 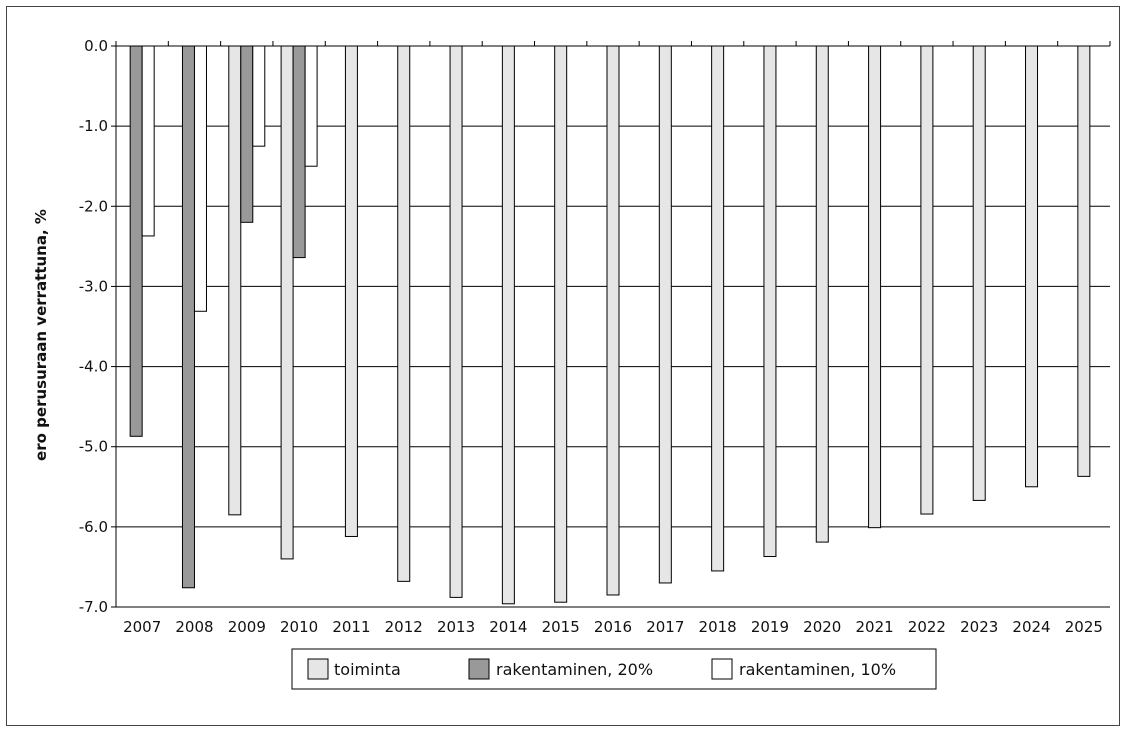 I want to click on y-tick-labels: 0.0 -1.0 -2.0 -3.0 -4.0 -5.0 -6.0 -7.0, so click(x=93, y=326).